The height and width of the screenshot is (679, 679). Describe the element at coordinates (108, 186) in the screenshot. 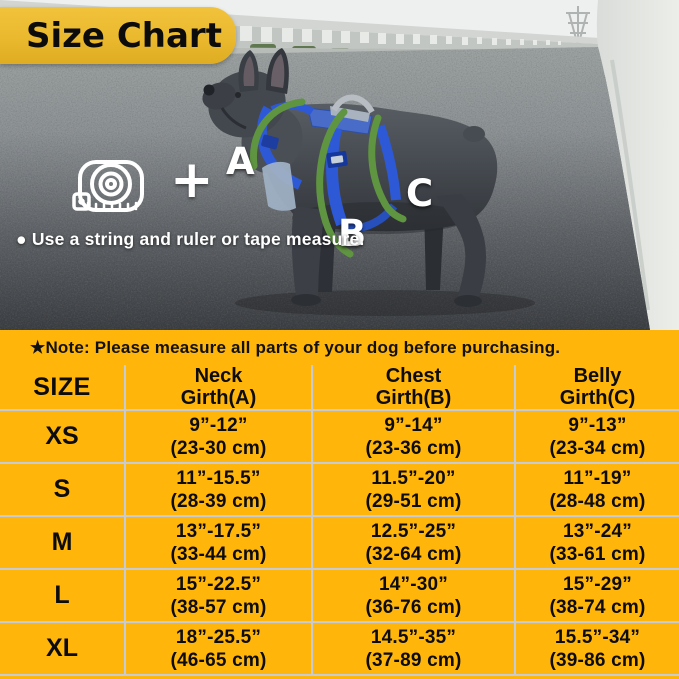

I see `tape-measure-icon` at that location.